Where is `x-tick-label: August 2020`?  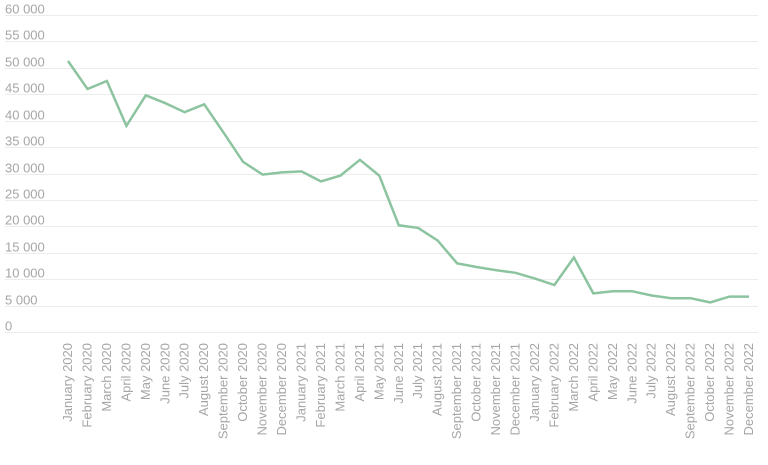 x-tick-label: August 2020 is located at coordinates (203, 379).